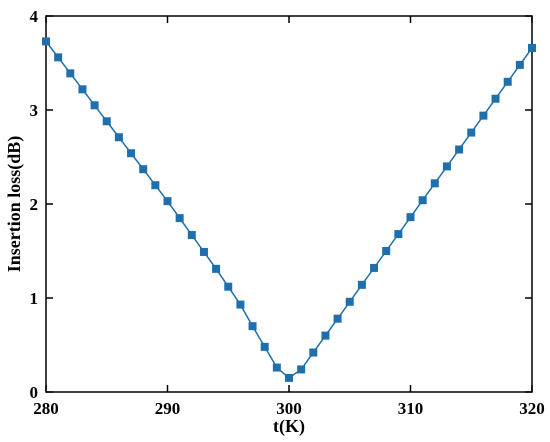 The image size is (550, 442). Describe the element at coordinates (34, 204) in the screenshot. I see `y-tick-label: 2` at that location.